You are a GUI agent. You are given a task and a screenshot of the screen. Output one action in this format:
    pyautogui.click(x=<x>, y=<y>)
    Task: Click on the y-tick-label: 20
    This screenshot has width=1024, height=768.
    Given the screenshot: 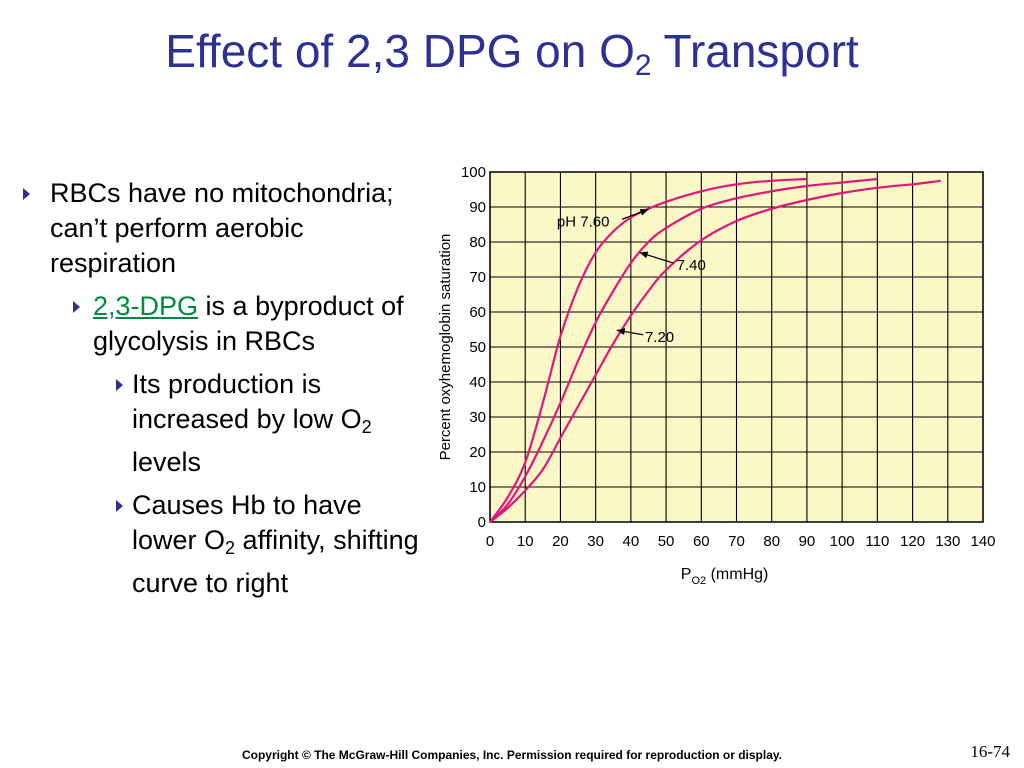 What is the action you would take?
    pyautogui.click(x=477, y=452)
    